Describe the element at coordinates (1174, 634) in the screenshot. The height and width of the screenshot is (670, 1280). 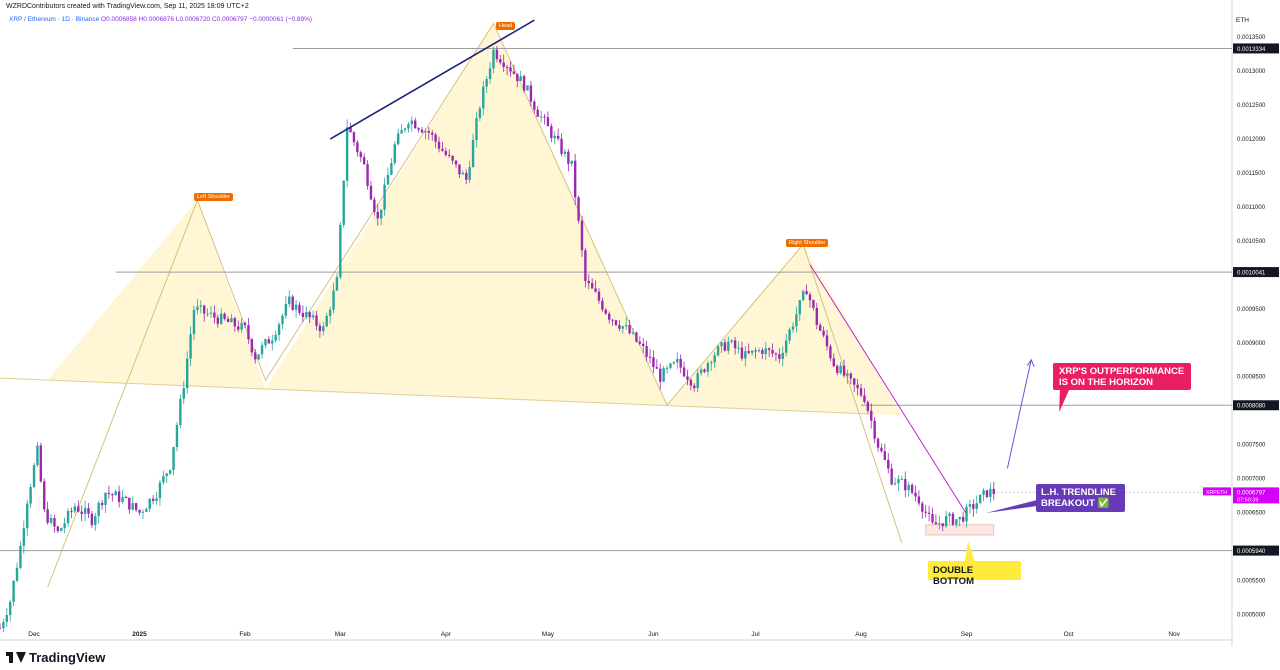
I see `x-tick-label: Nov` at that location.